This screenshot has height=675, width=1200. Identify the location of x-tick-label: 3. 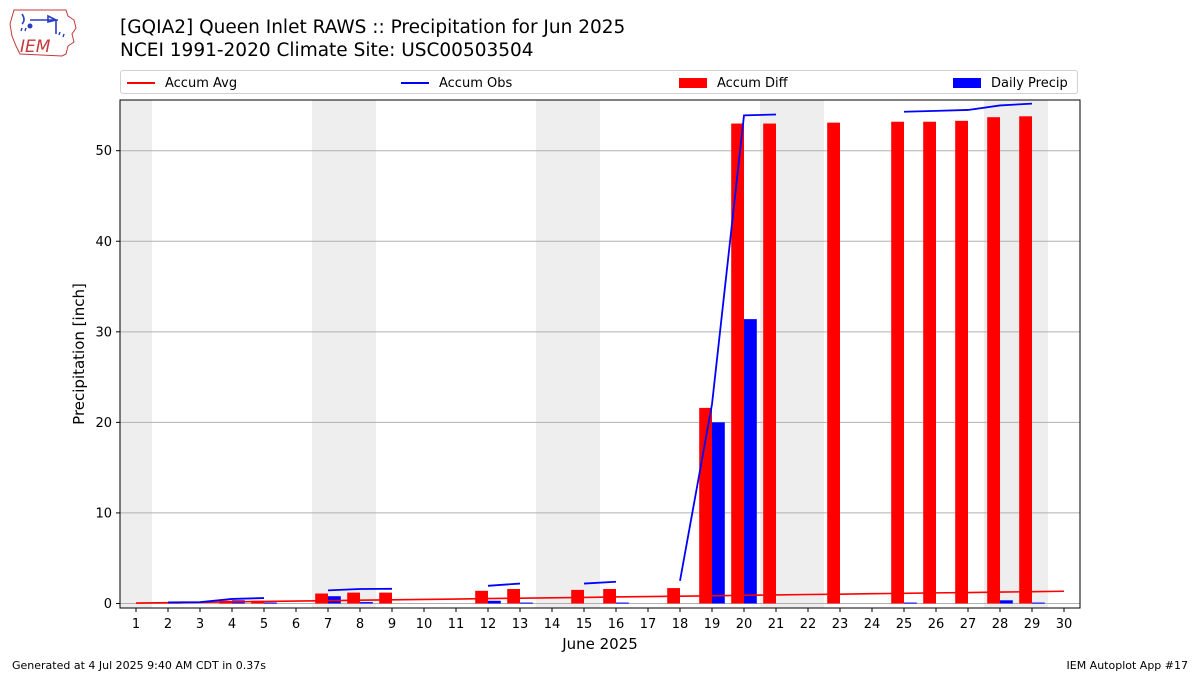
(200, 624).